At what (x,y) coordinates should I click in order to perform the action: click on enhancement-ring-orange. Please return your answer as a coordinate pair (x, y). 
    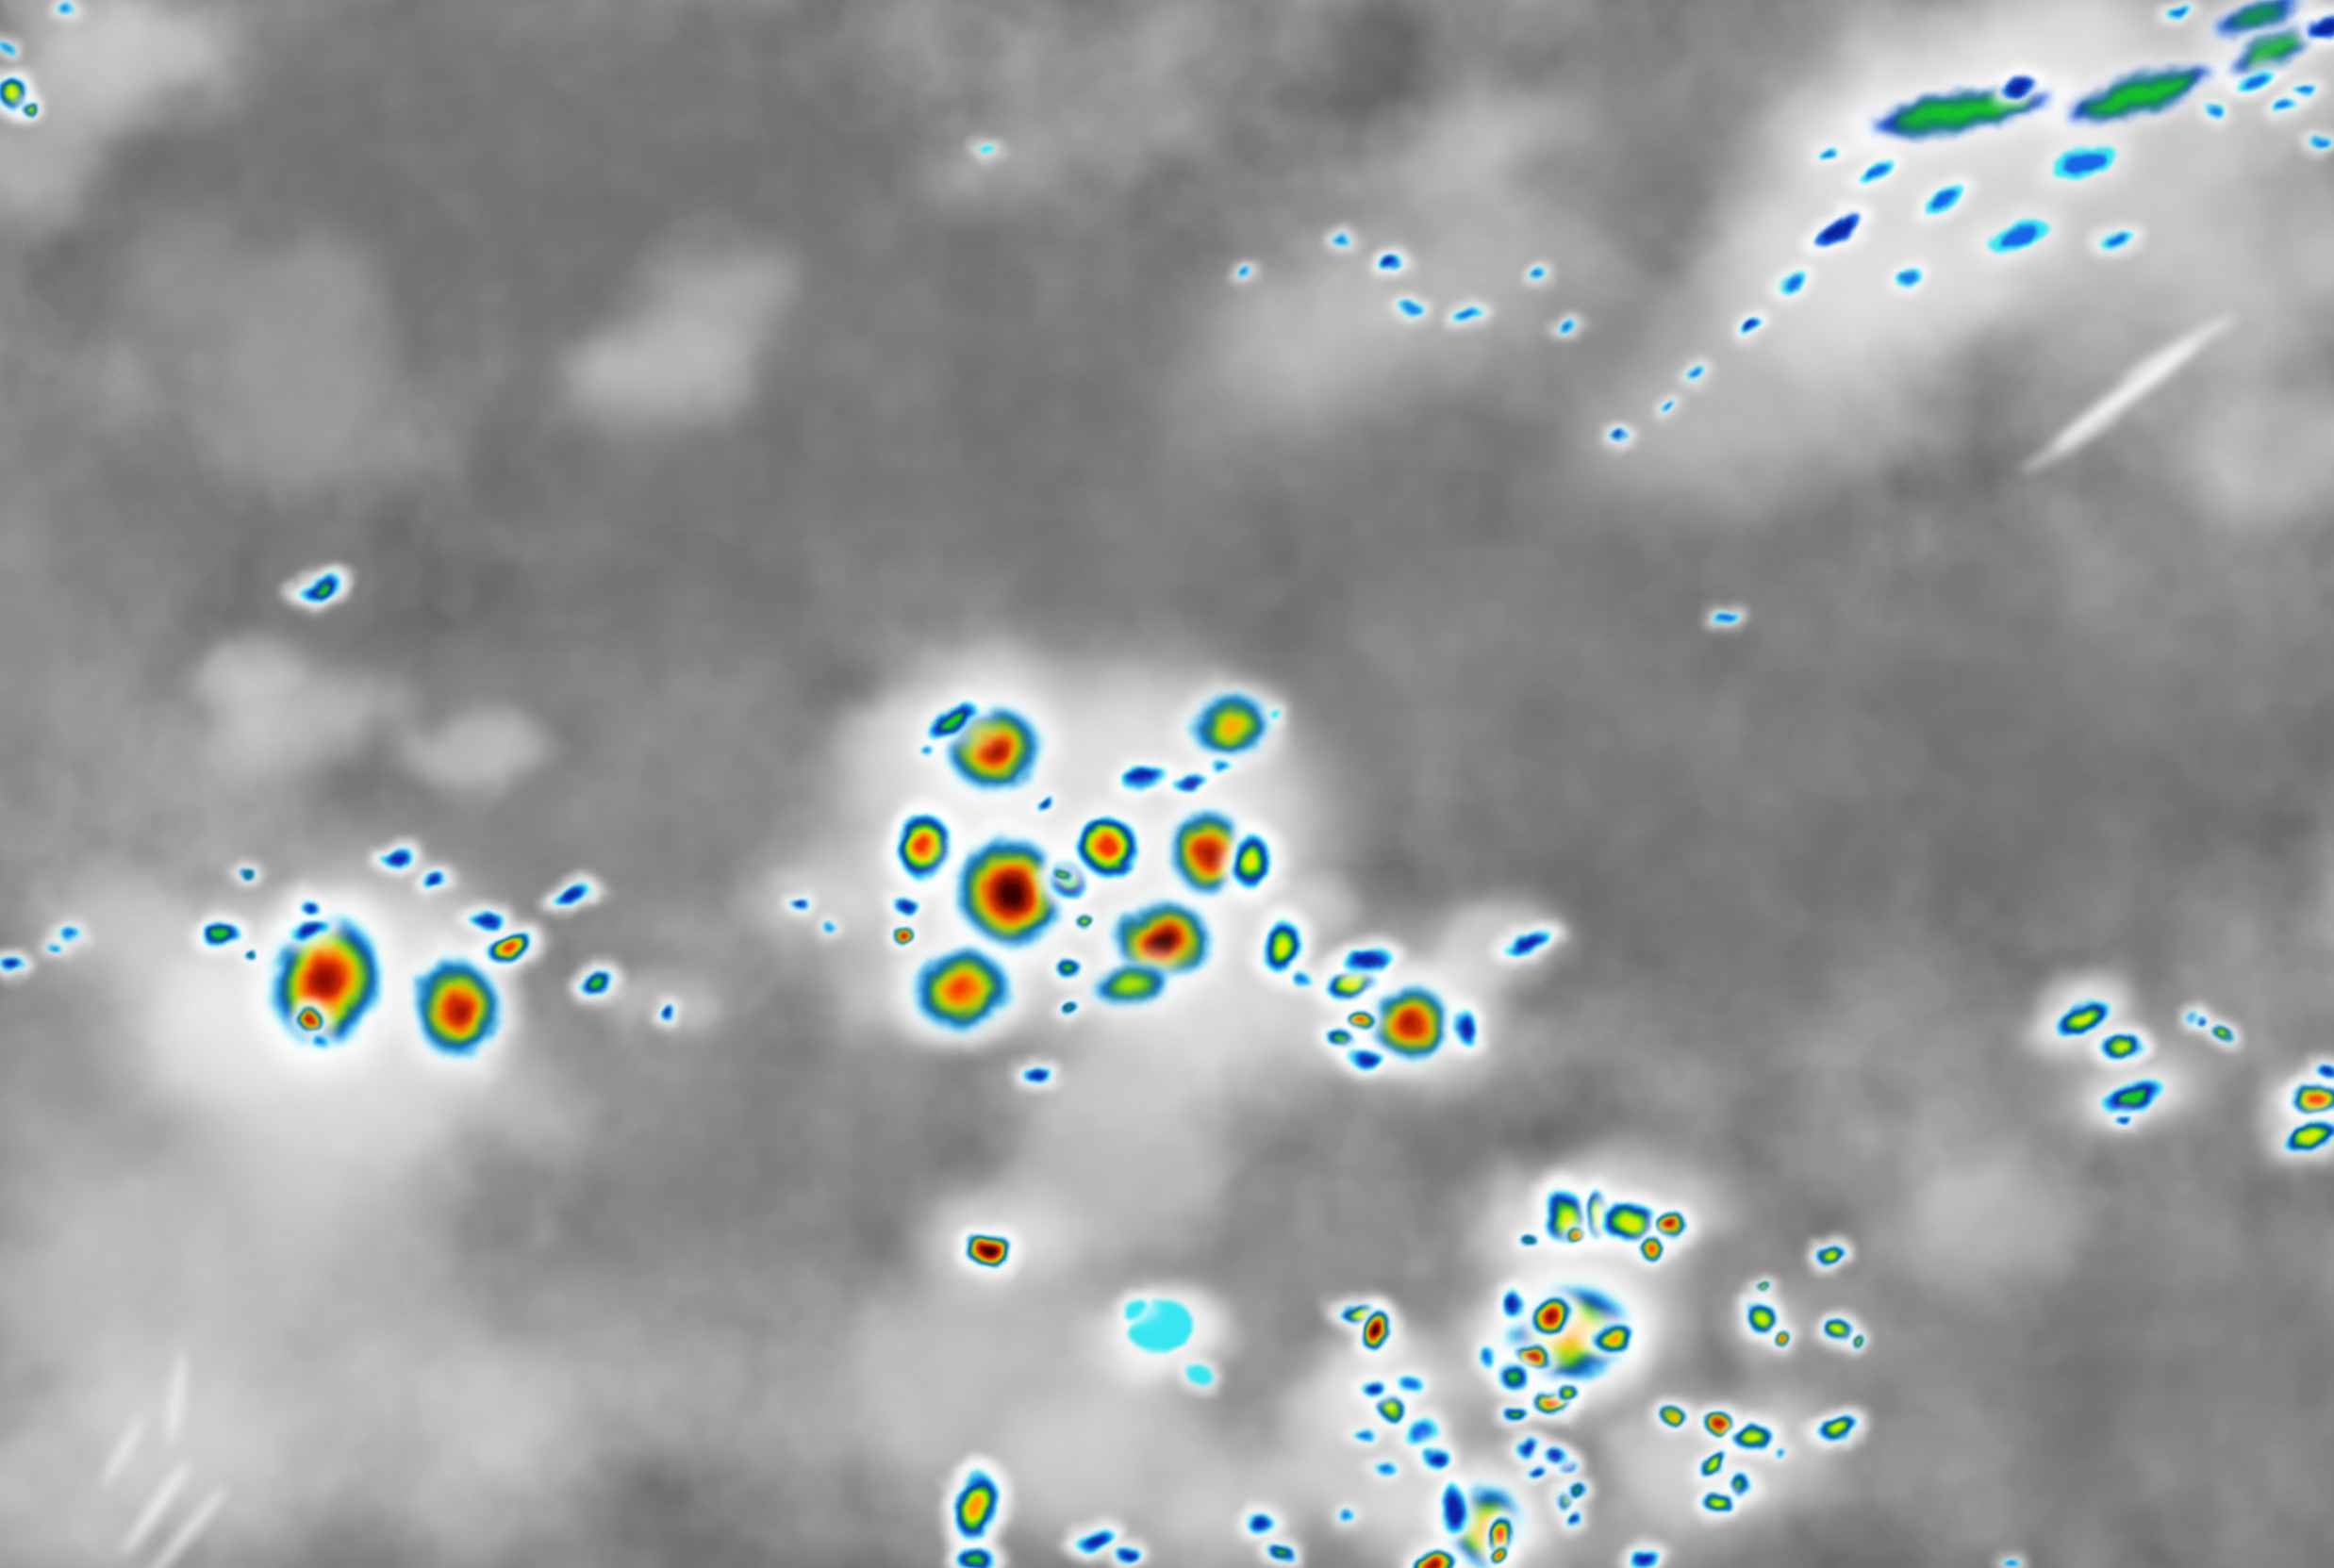
    Looking at the image, I should click on (976, 1506).